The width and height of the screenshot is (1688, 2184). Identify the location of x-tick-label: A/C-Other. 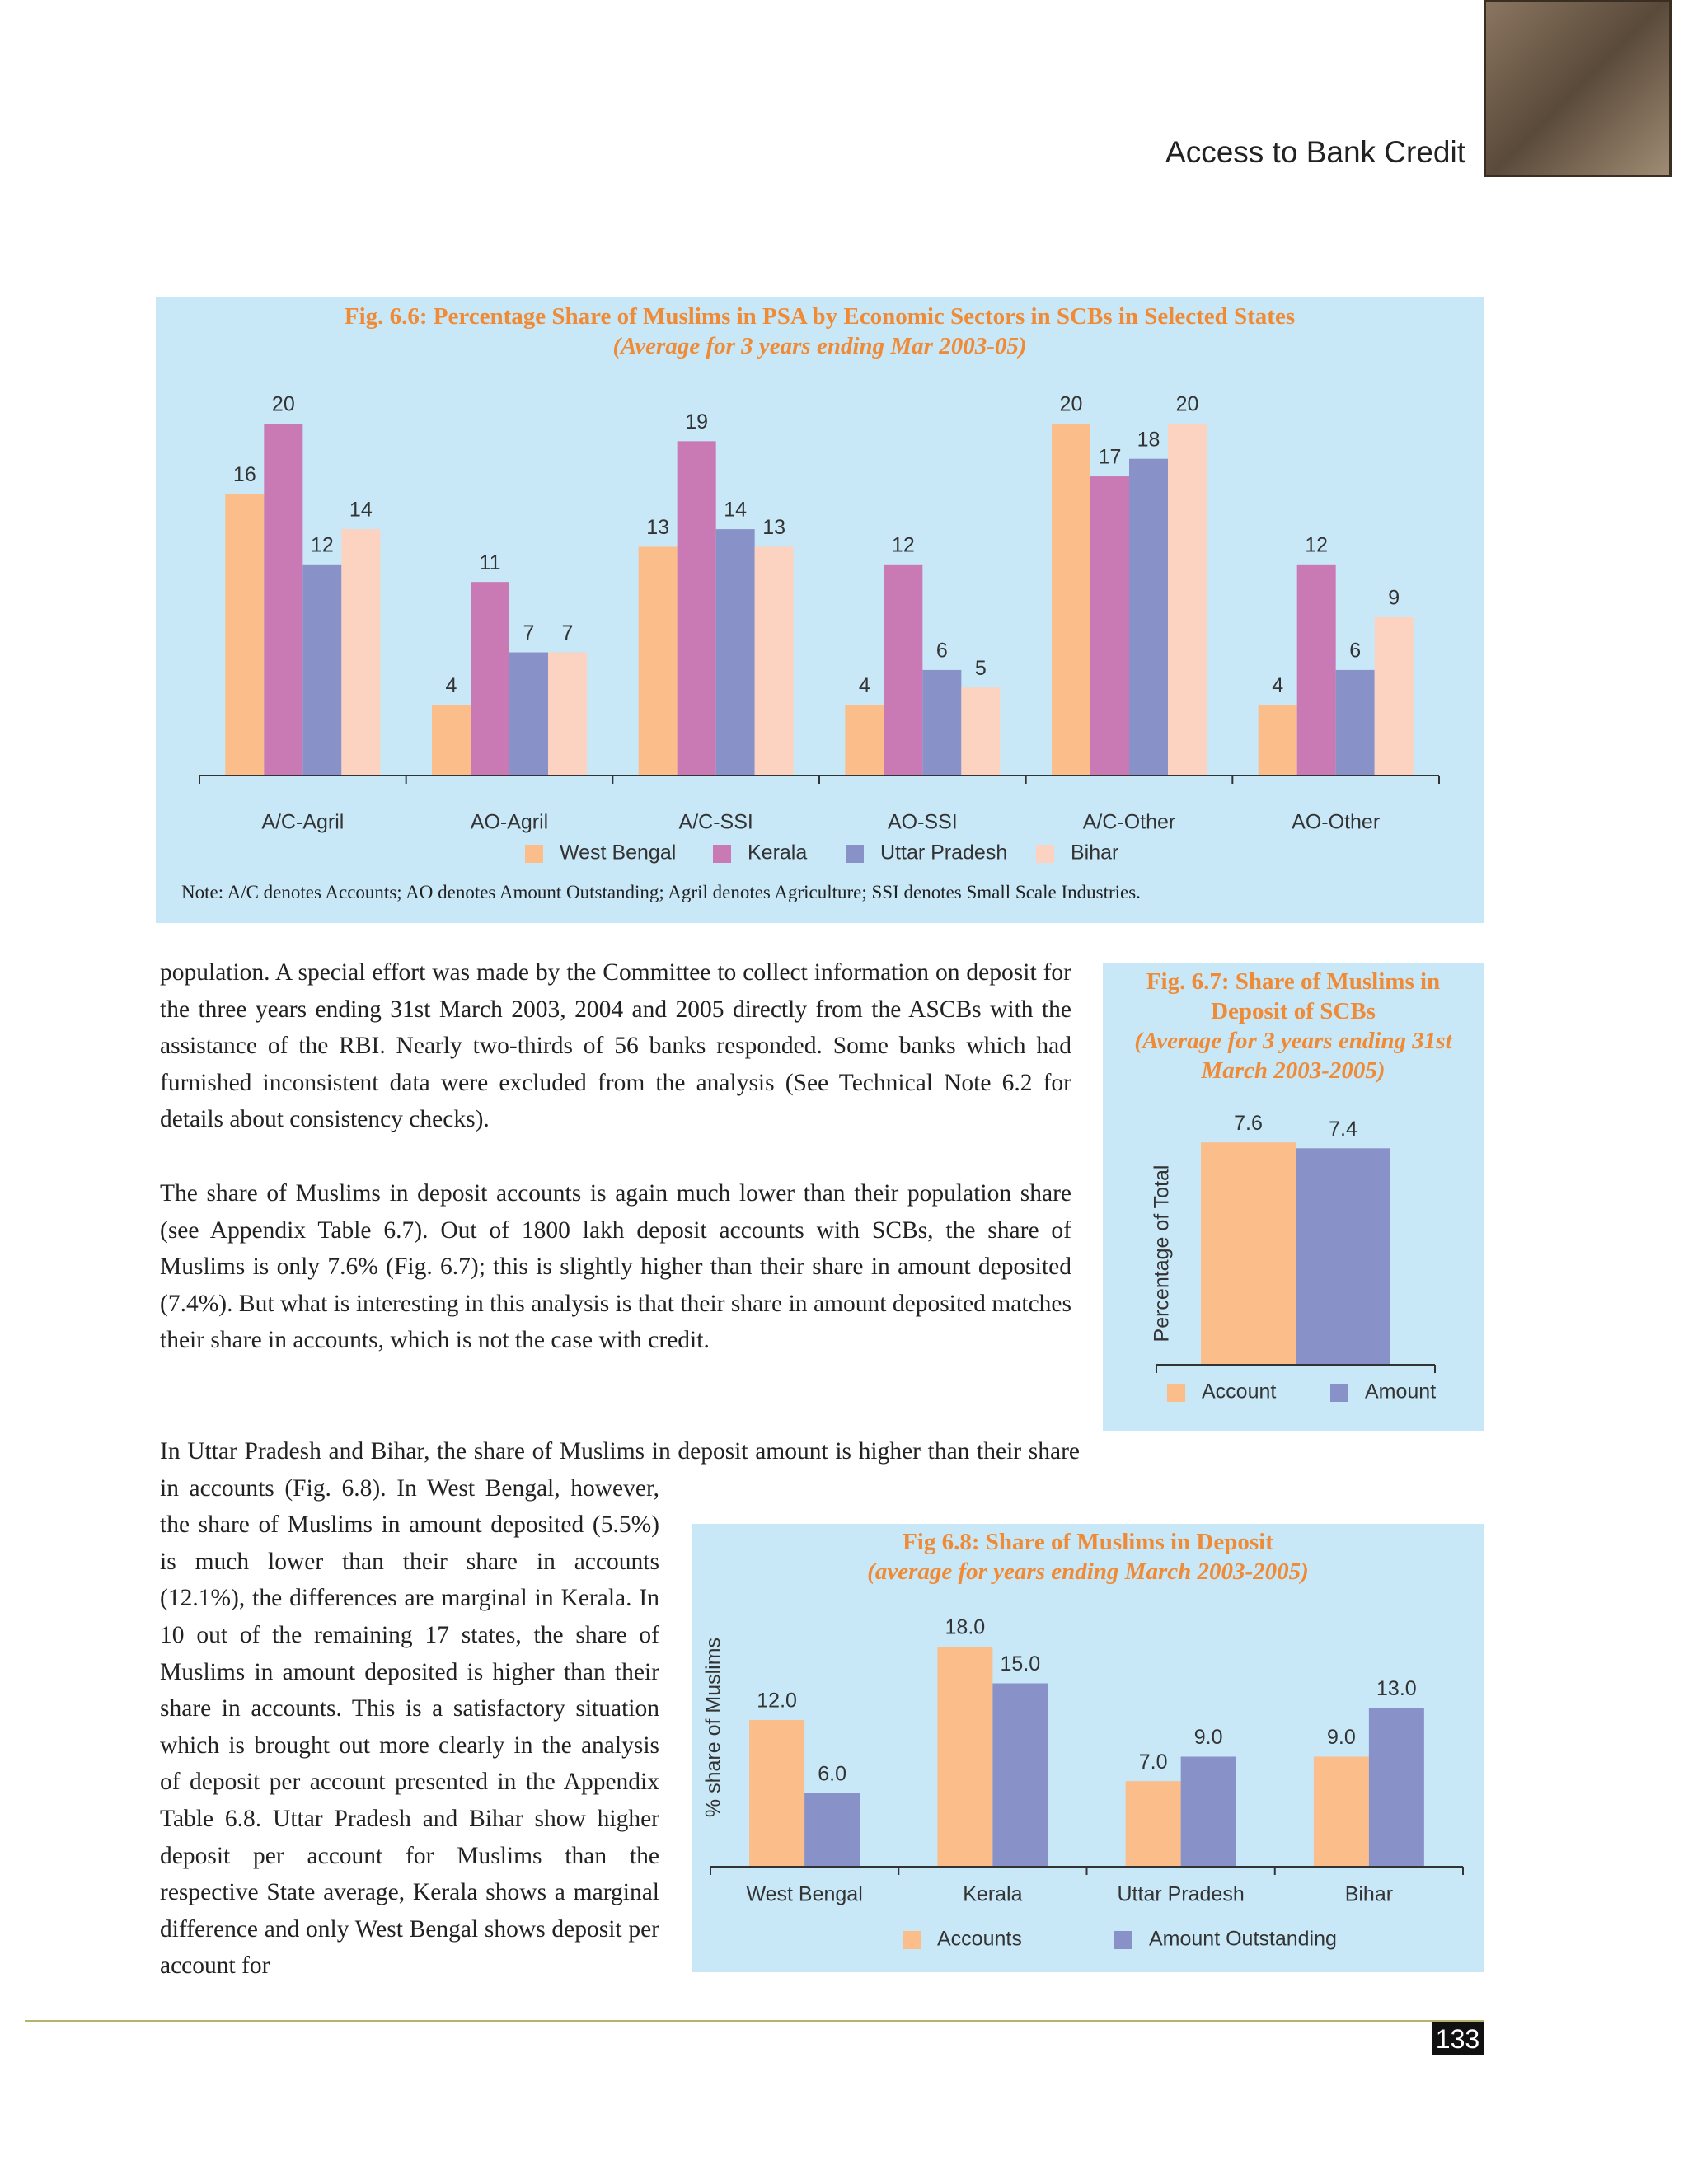
(1129, 822).